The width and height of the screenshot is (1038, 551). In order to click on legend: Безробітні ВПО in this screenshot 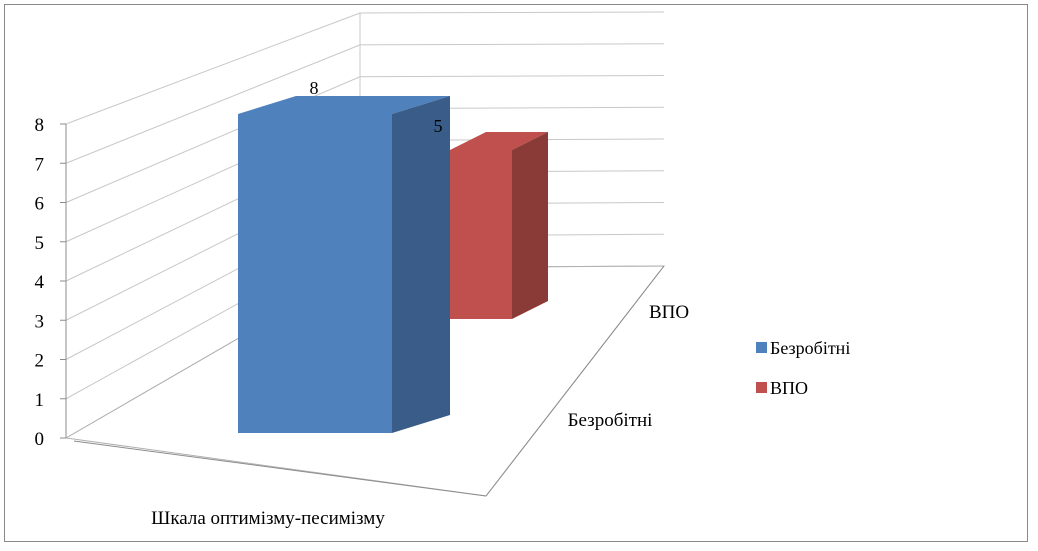, I will do `click(803, 368)`.